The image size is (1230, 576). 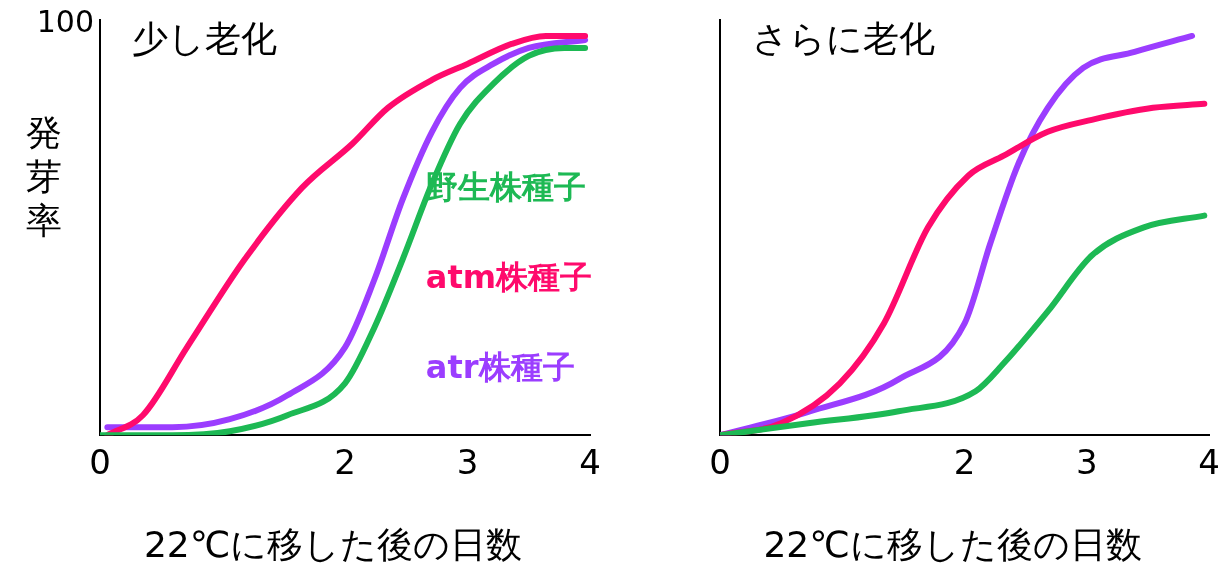 What do you see at coordinates (44, 177) in the screenshot?
I see `y-axis-title: 発芽率` at bounding box center [44, 177].